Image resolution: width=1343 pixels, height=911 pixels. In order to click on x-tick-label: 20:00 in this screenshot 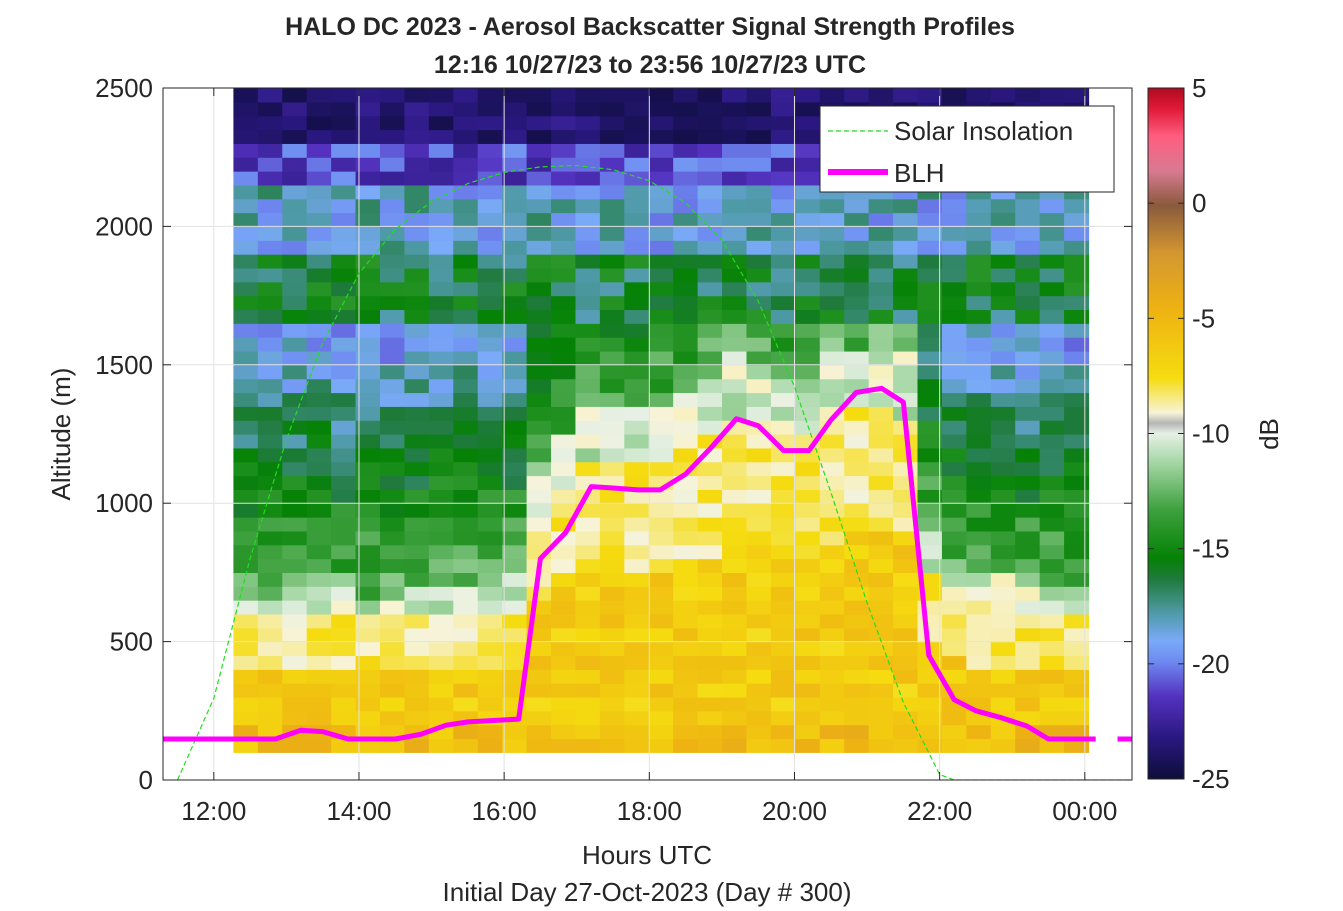, I will do `click(794, 811)`.